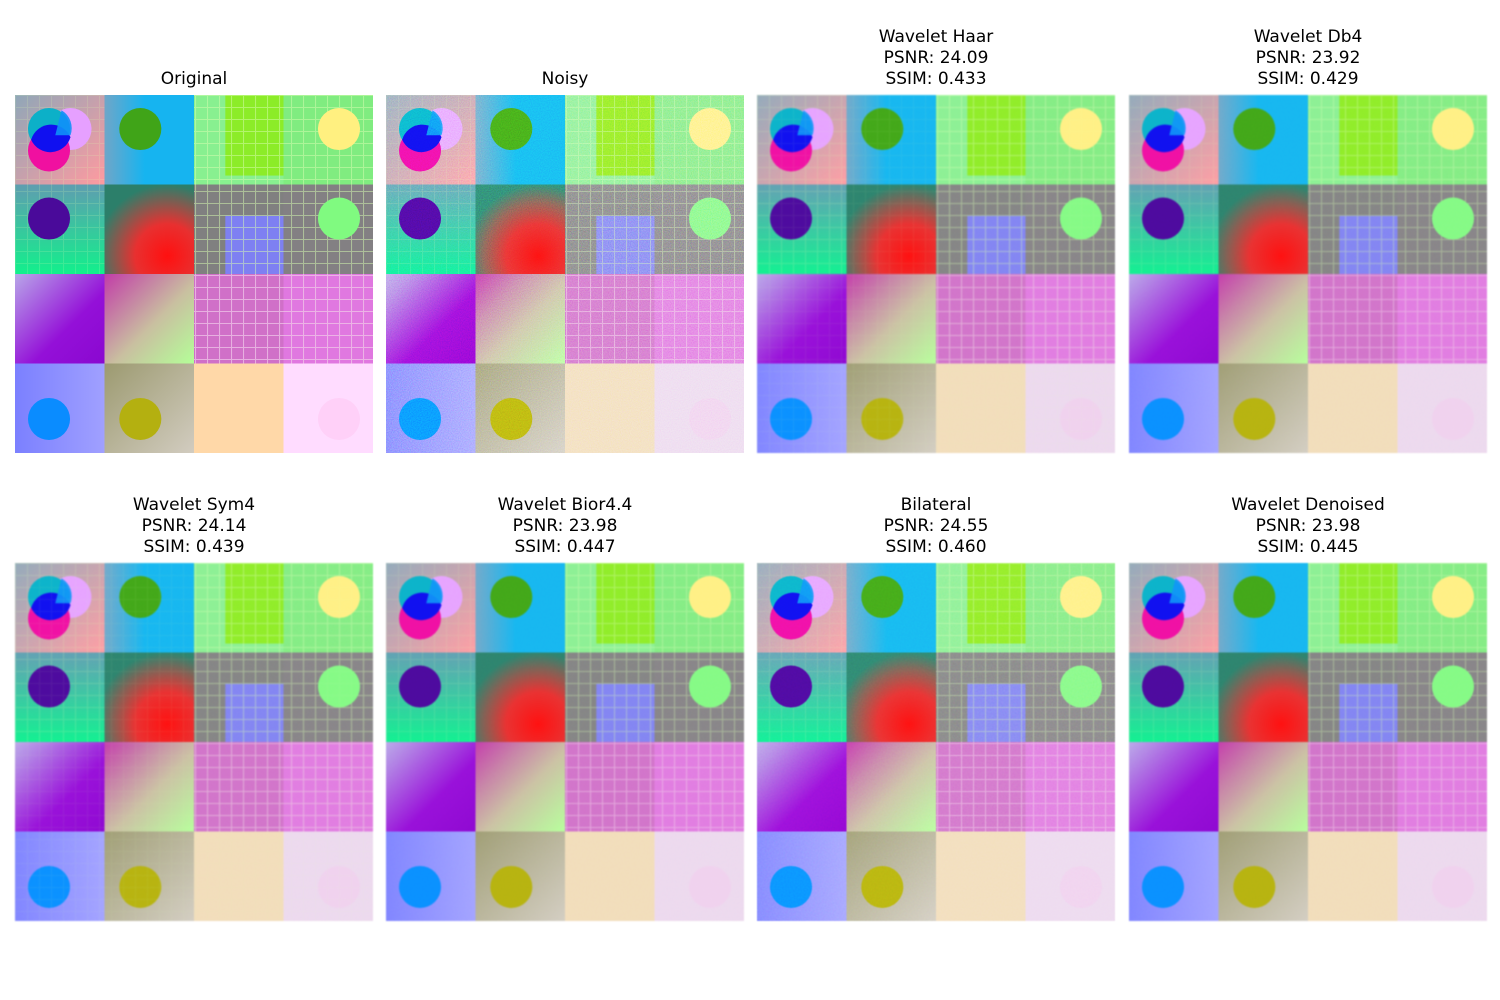 The image size is (1500, 1000). I want to click on circle-overlap-cyan, so click(63, 123).